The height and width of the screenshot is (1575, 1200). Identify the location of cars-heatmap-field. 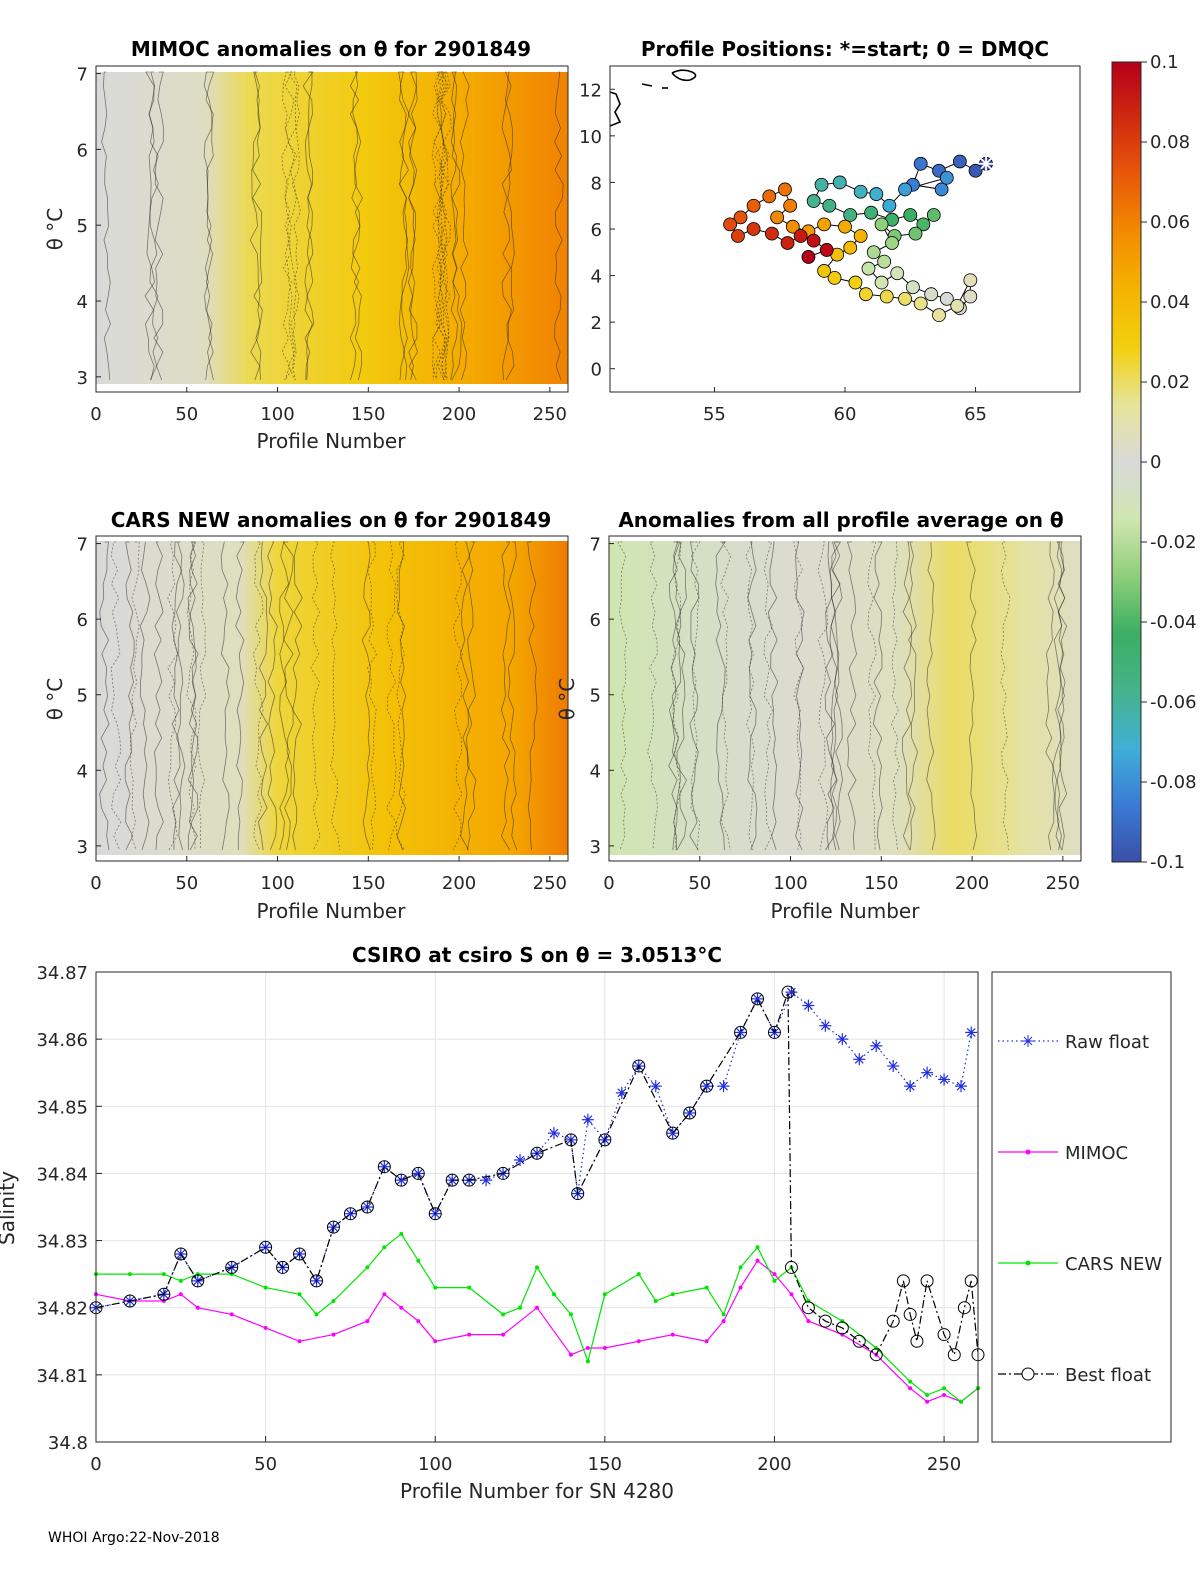
(332, 698).